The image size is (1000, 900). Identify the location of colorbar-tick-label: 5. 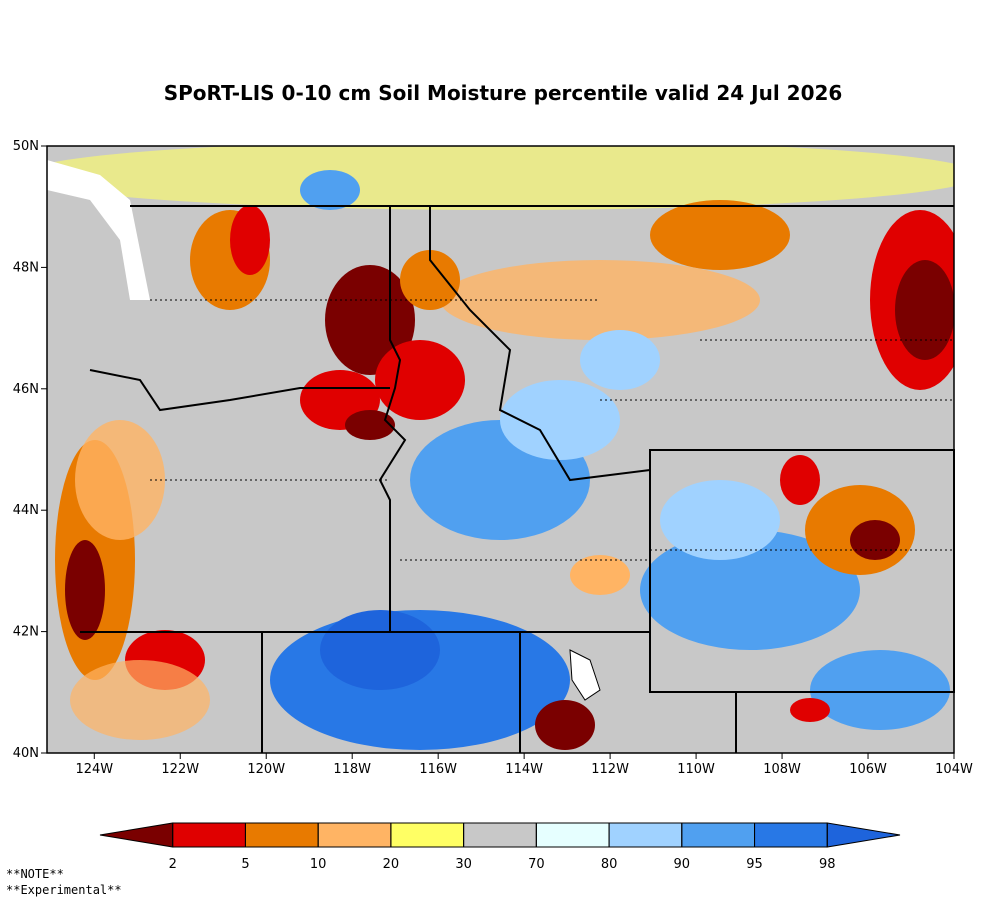
(245, 864).